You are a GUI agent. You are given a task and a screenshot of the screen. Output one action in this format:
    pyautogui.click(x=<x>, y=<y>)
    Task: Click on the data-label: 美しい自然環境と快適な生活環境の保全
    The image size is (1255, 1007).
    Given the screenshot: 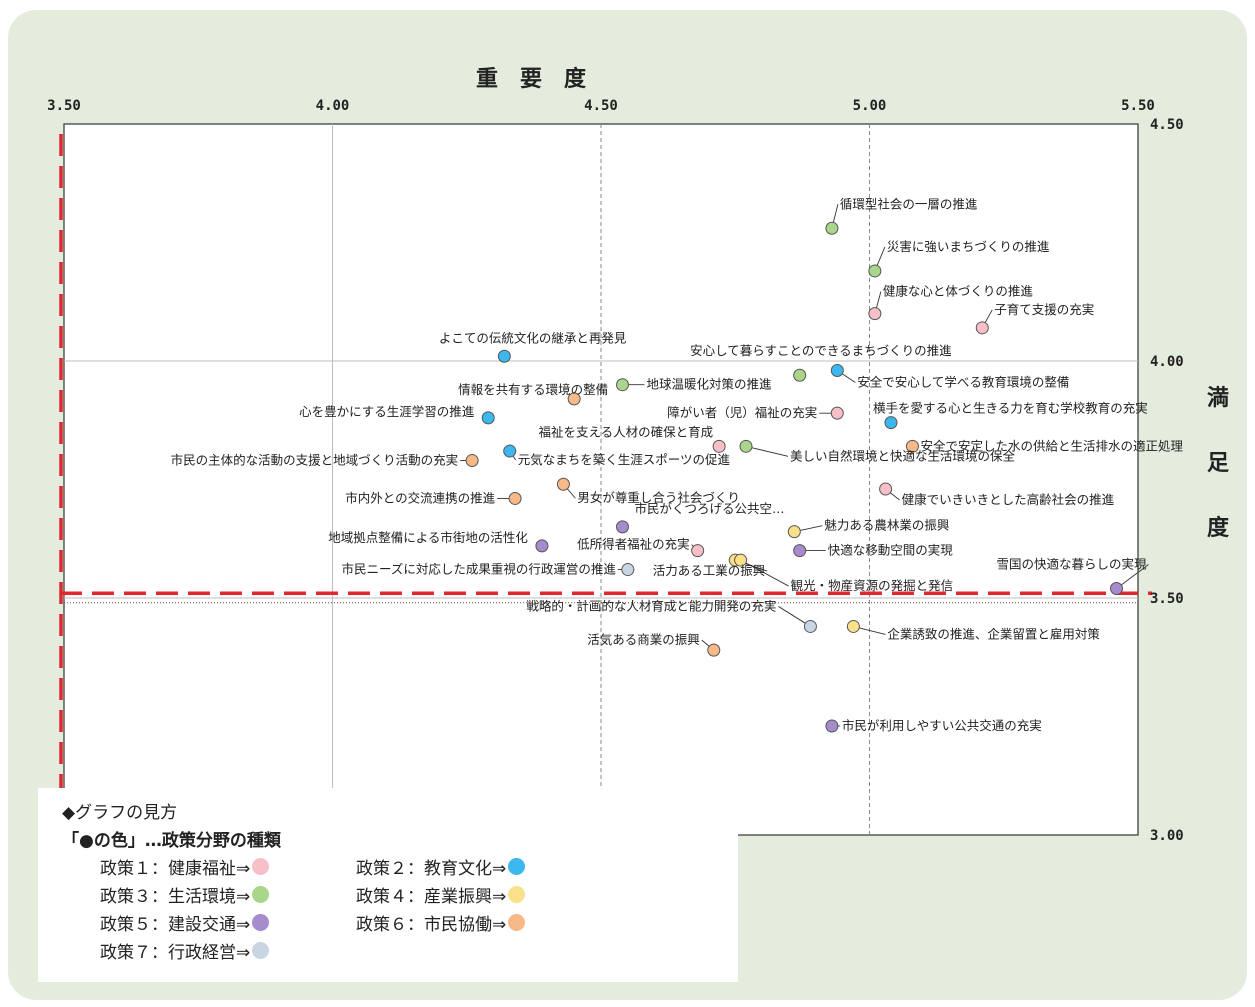 What is the action you would take?
    pyautogui.click(x=903, y=455)
    